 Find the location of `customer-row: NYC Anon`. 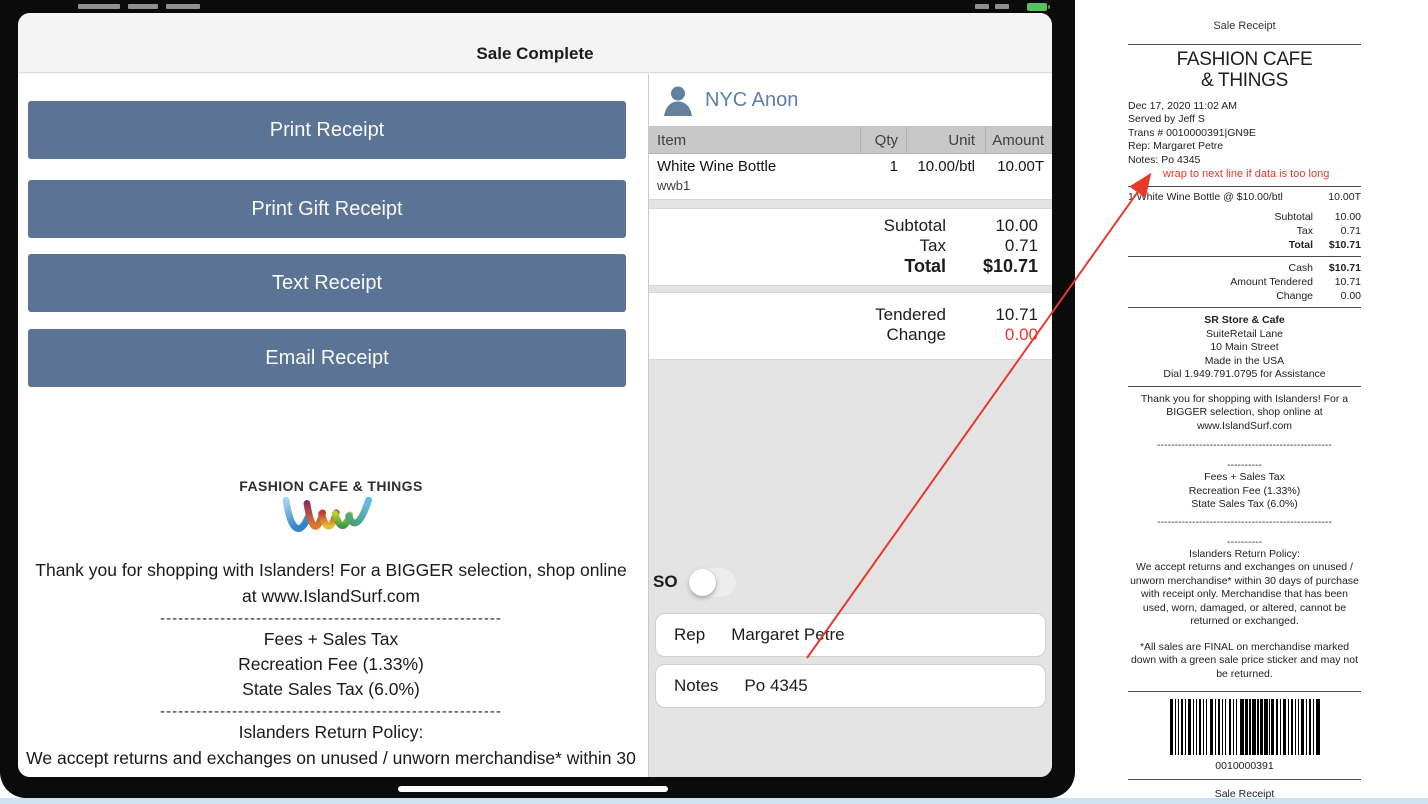

customer-row: NYC Anon is located at coordinates (850, 100).